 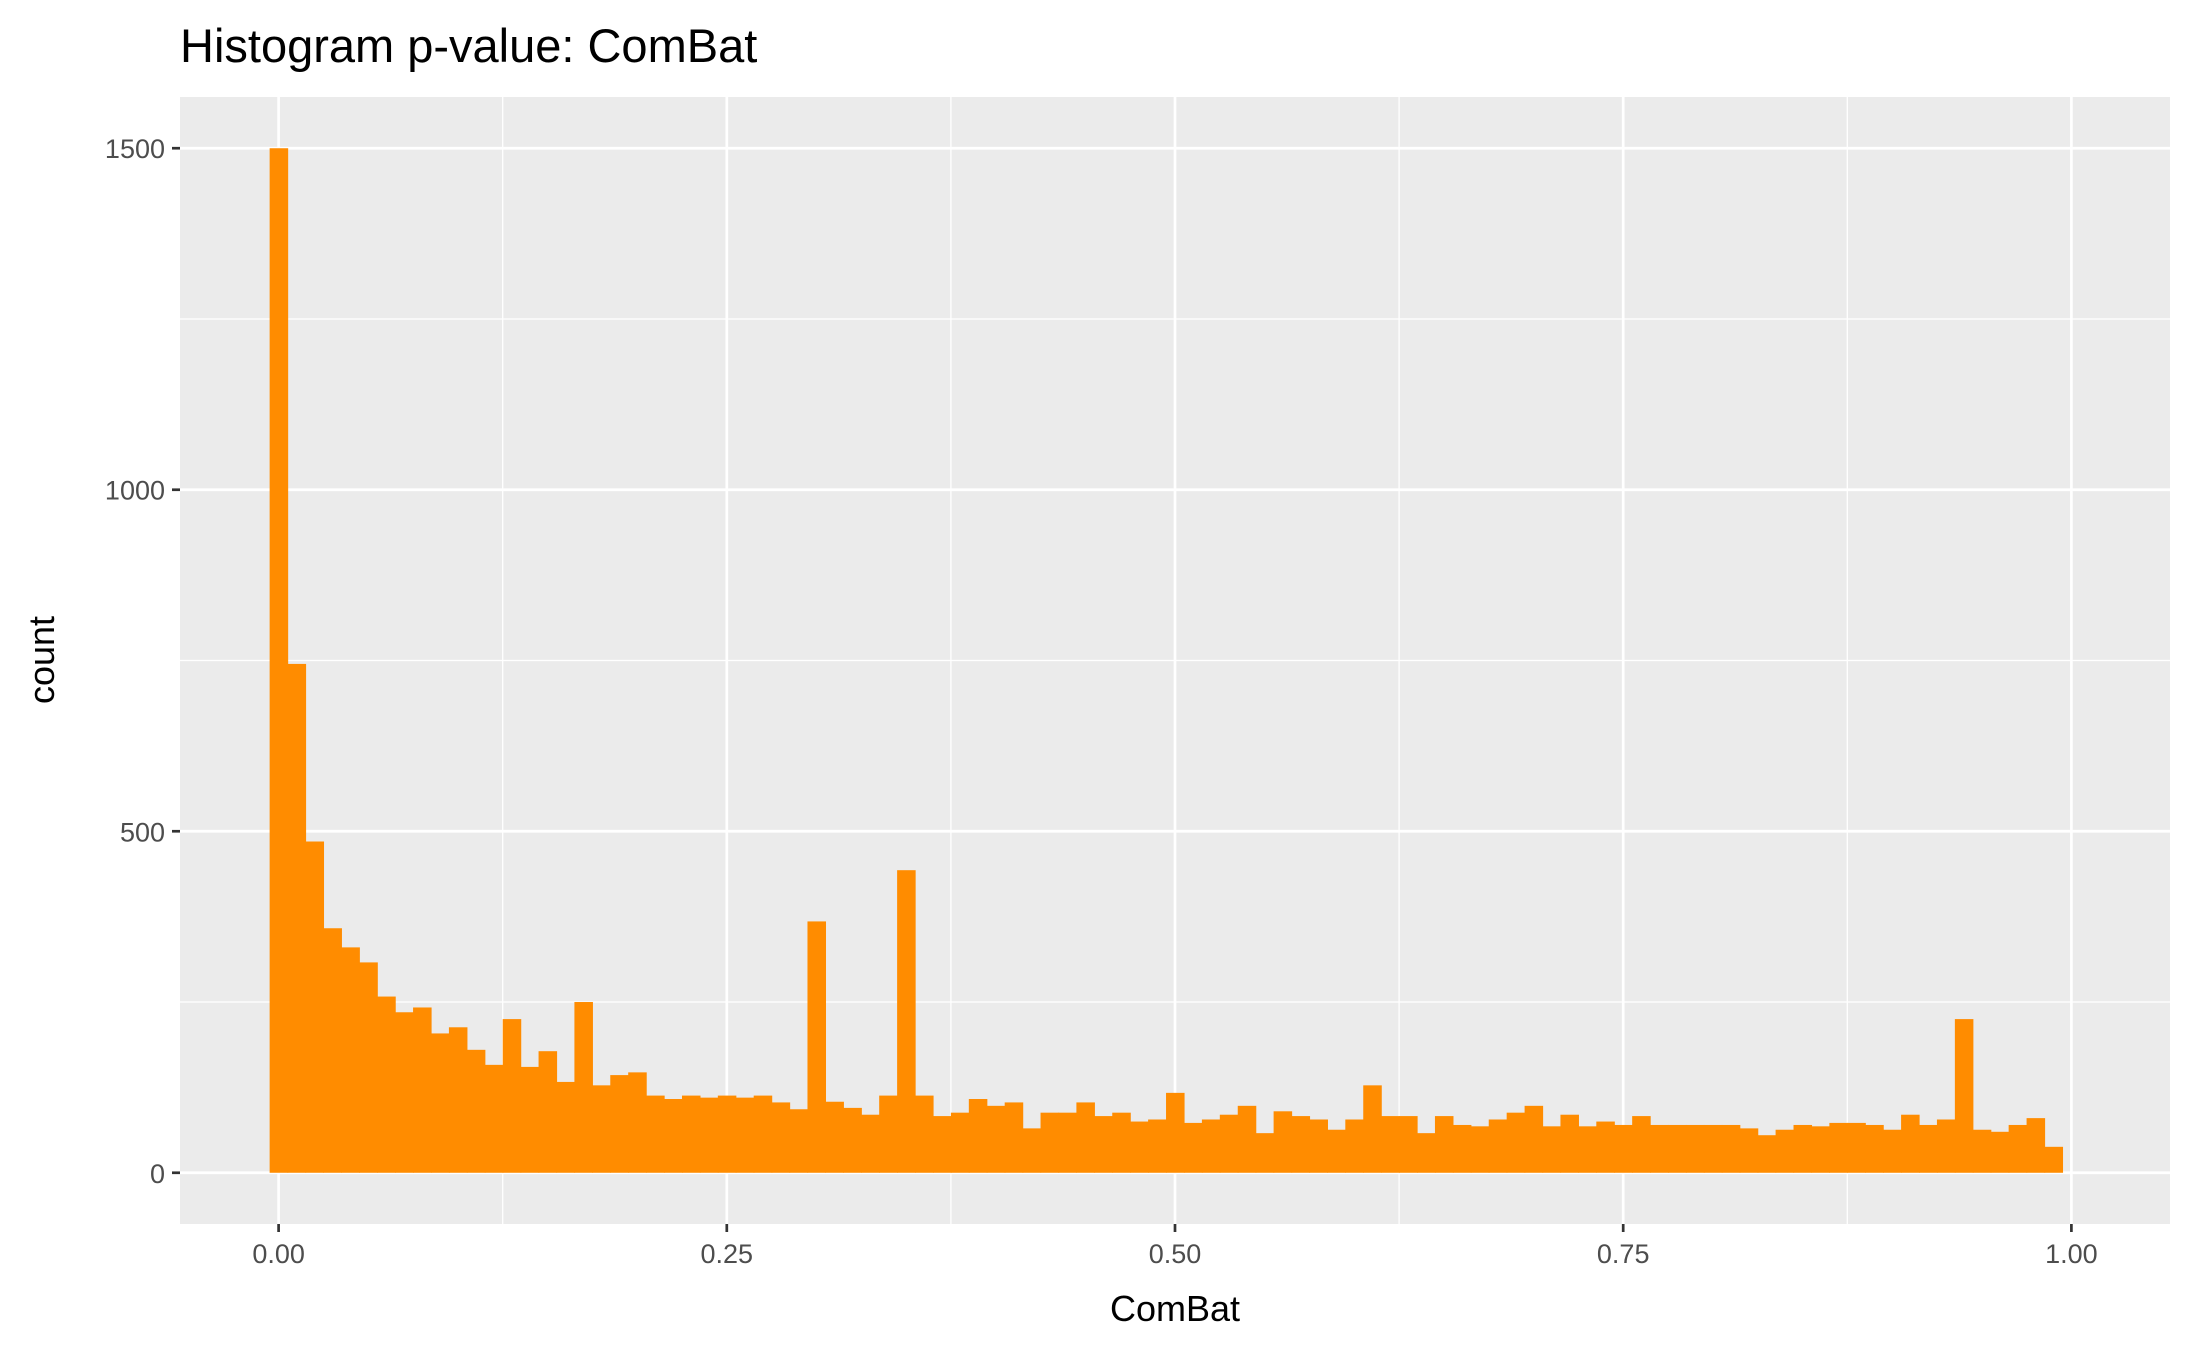 What do you see at coordinates (41, 660) in the screenshot?
I see `y-axis-title: count` at bounding box center [41, 660].